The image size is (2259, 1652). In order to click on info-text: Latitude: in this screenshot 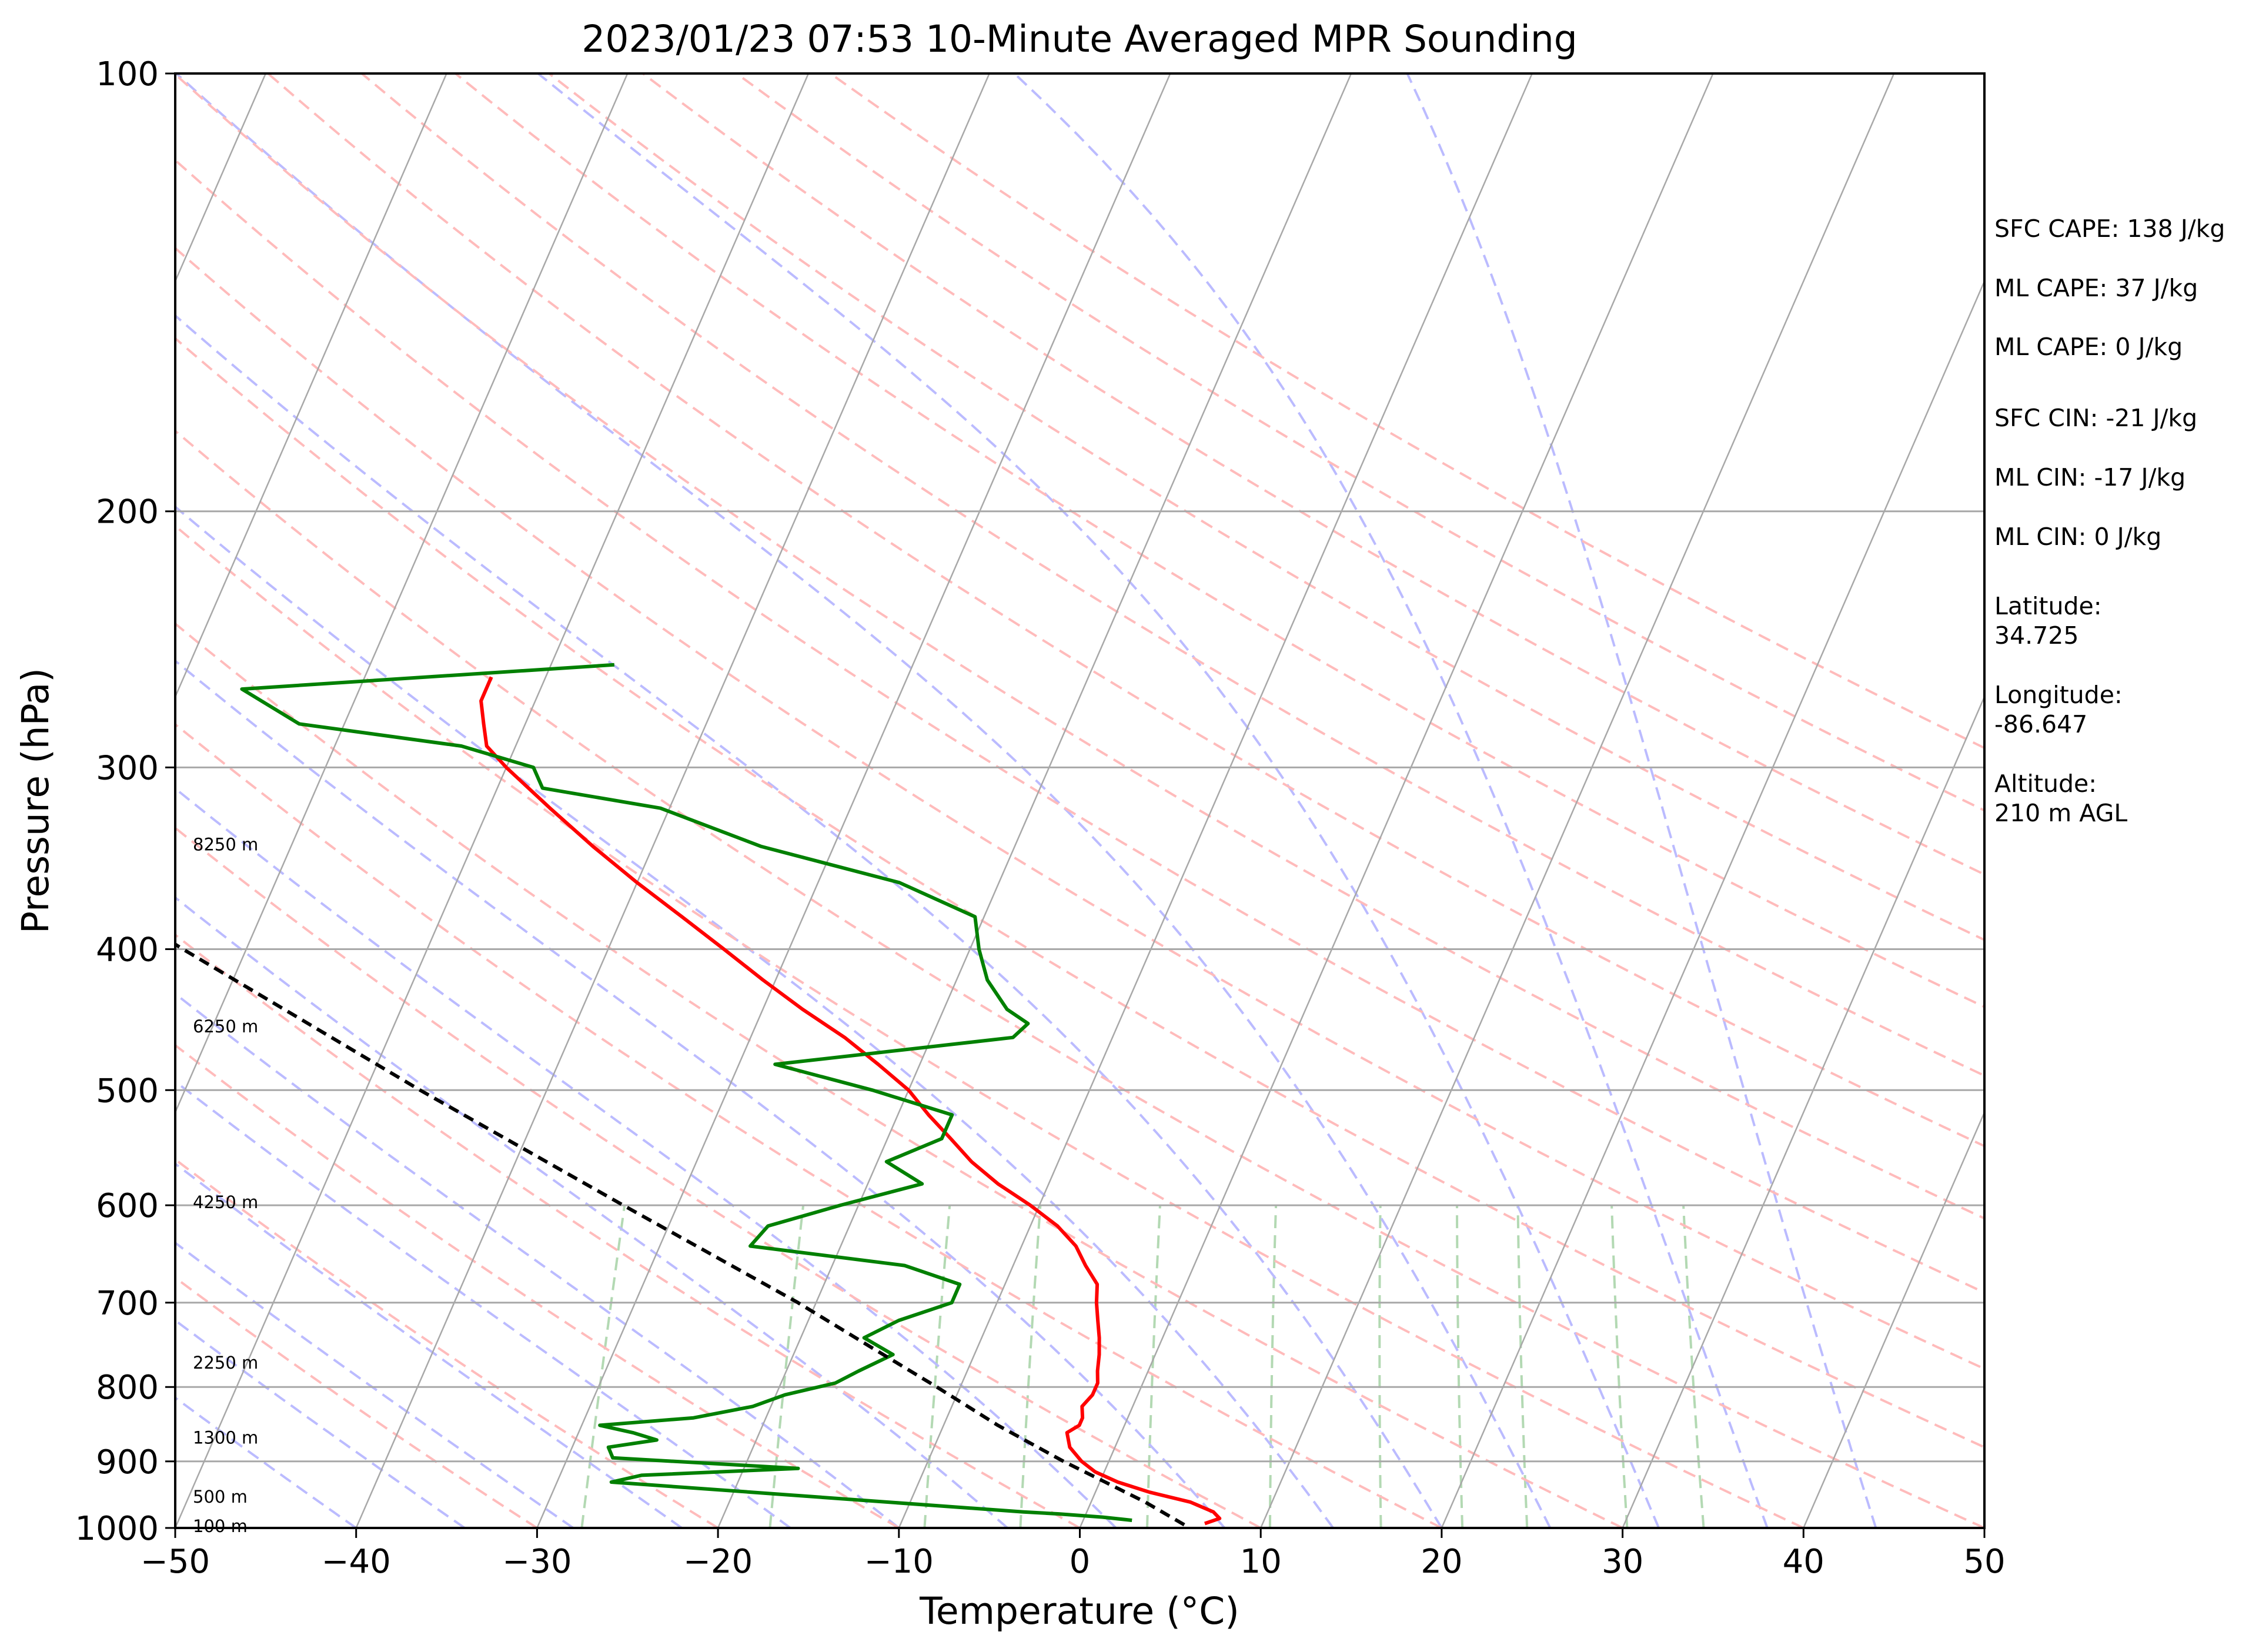, I will do `click(2048, 606)`.